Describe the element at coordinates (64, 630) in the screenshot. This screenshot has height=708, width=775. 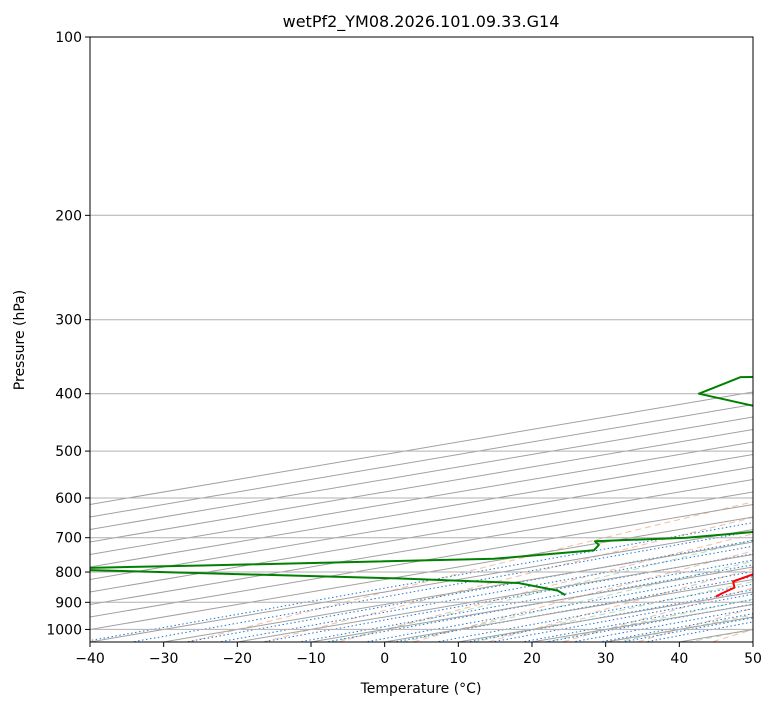
I see `y-tick-label: 1000` at that location.